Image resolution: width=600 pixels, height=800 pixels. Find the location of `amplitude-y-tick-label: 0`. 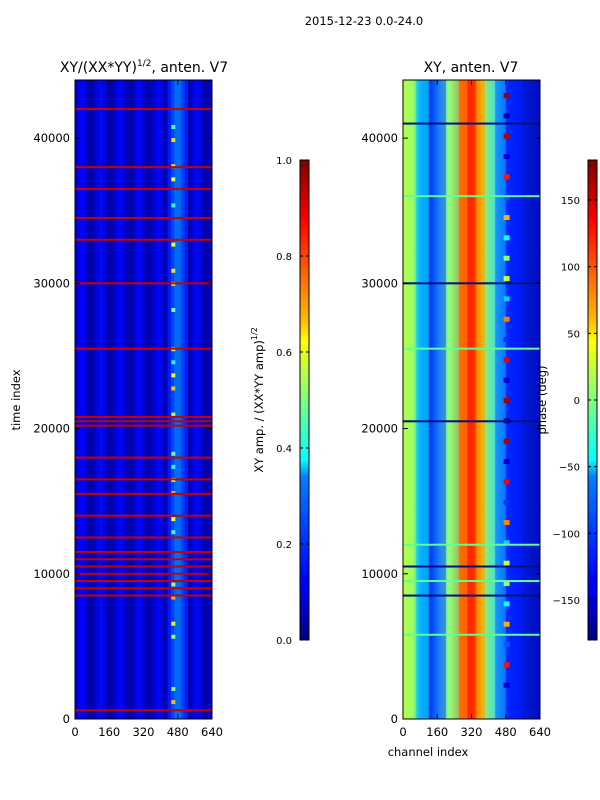

amplitude-y-tick-label: 0 is located at coordinates (66, 719).